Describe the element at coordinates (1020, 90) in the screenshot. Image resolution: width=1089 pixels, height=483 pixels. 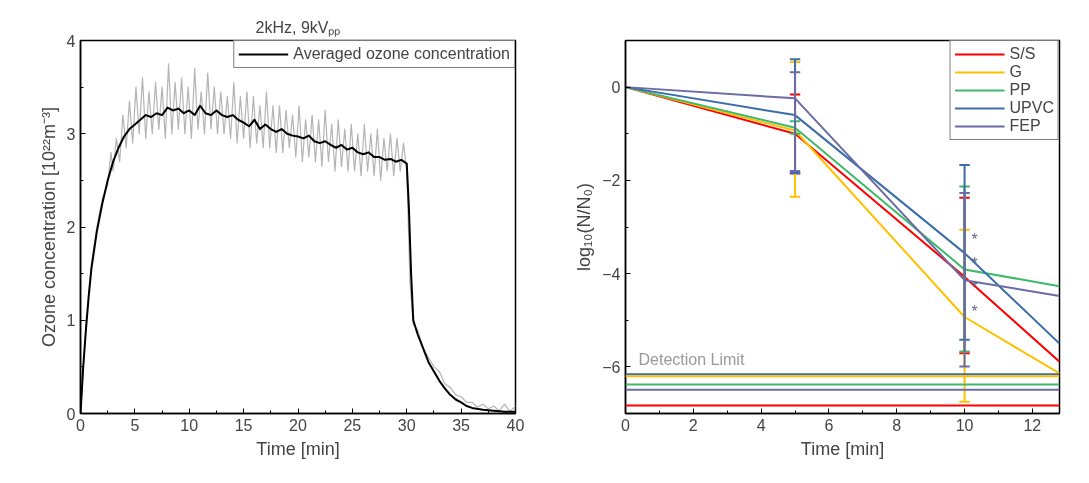
I see `legend-label: PP` at that location.